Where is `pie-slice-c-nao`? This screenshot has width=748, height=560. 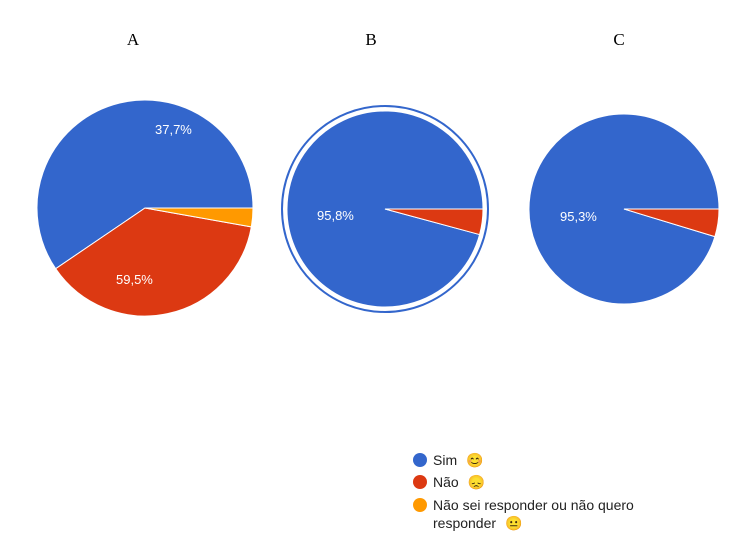
pie-slice-c-nao is located at coordinates (671, 223).